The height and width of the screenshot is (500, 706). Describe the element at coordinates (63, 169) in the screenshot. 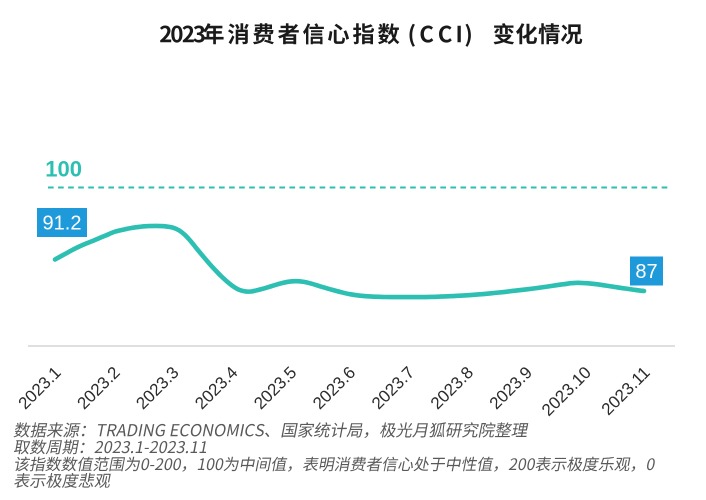

I see `svg-text: 100` at that location.